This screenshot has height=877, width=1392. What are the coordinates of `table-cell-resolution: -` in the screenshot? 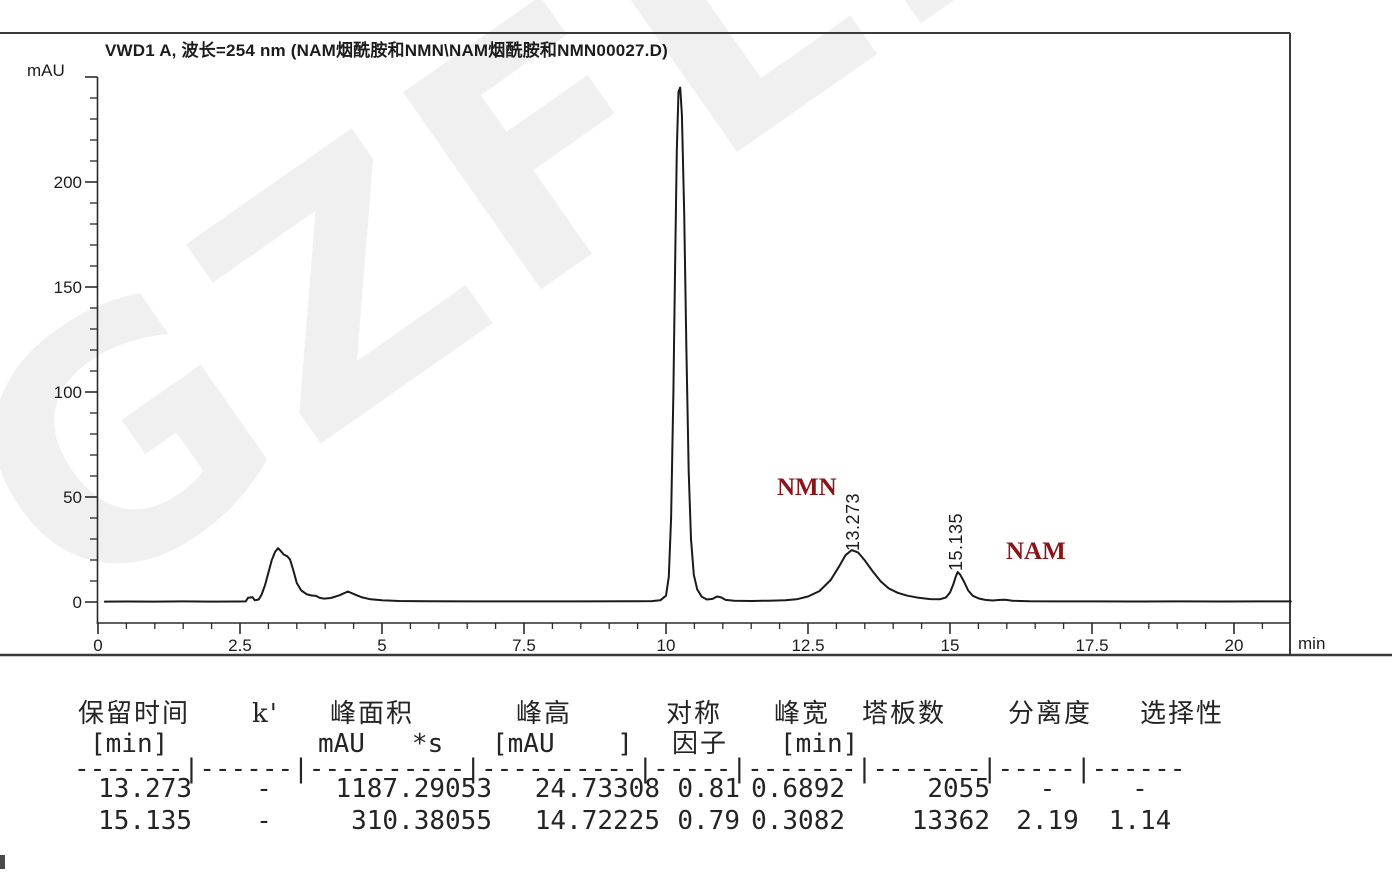 It's located at (1047, 789).